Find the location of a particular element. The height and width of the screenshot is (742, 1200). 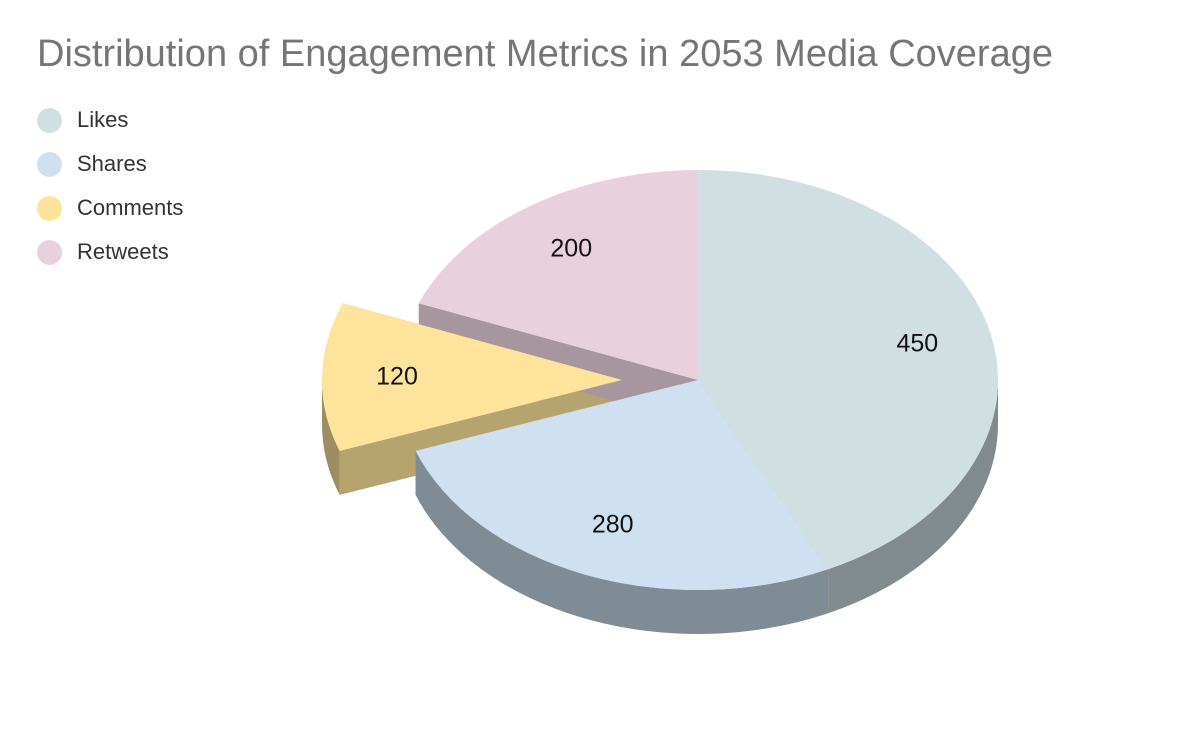

legend-swatch-shares is located at coordinates (49, 164).